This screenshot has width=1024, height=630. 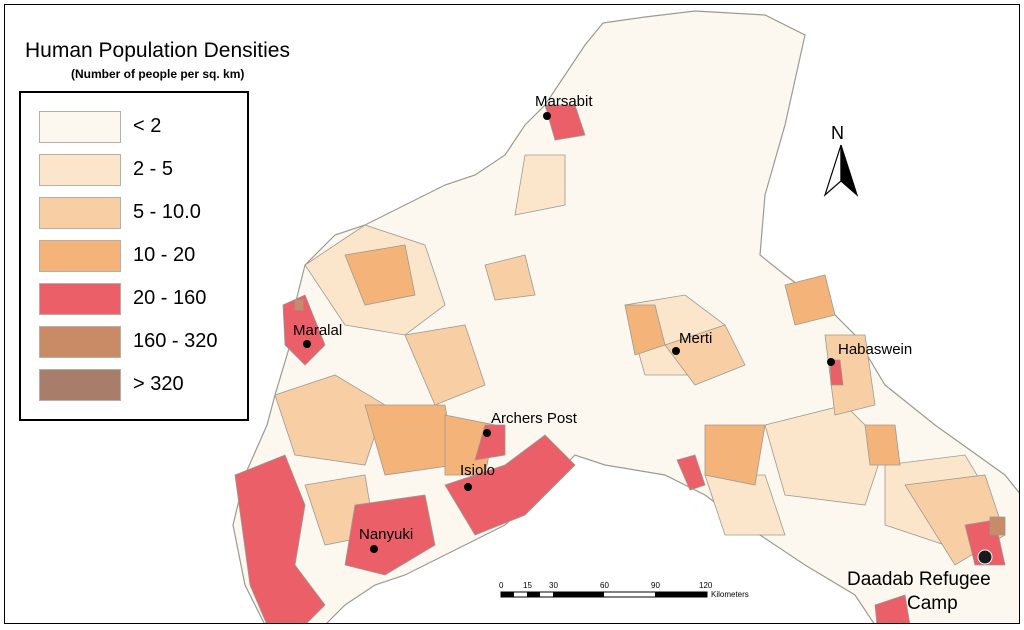 What do you see at coordinates (932, 603) in the screenshot?
I see `camp-label-line2: Camp` at bounding box center [932, 603].